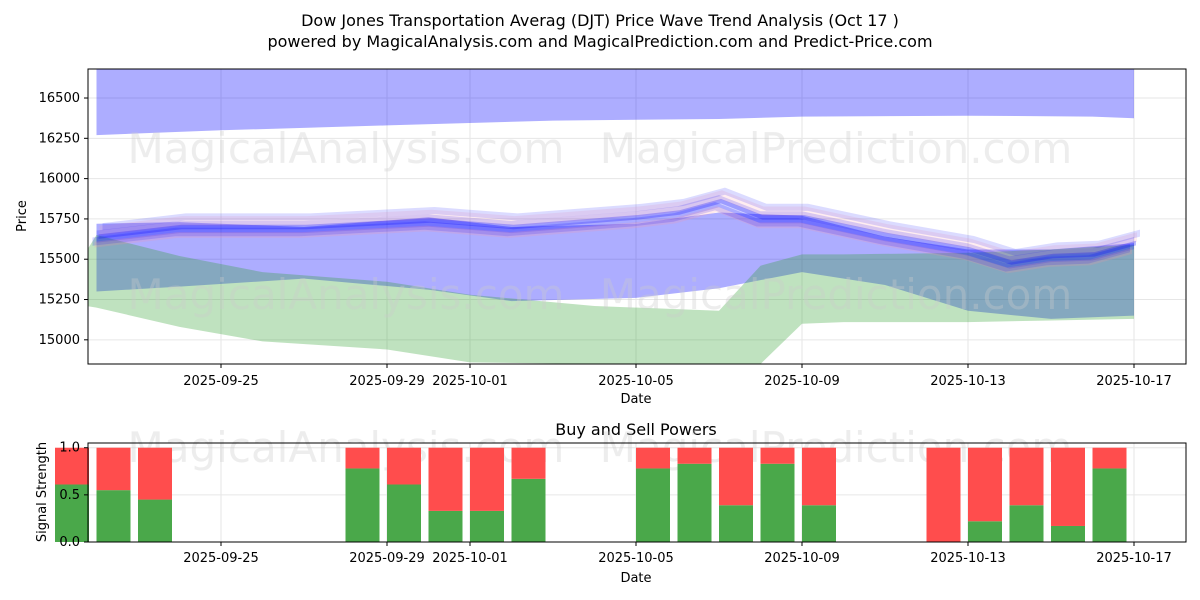 The height and width of the screenshot is (600, 1200). I want to click on powers-y-tick-label: 0.5, so click(69, 495).